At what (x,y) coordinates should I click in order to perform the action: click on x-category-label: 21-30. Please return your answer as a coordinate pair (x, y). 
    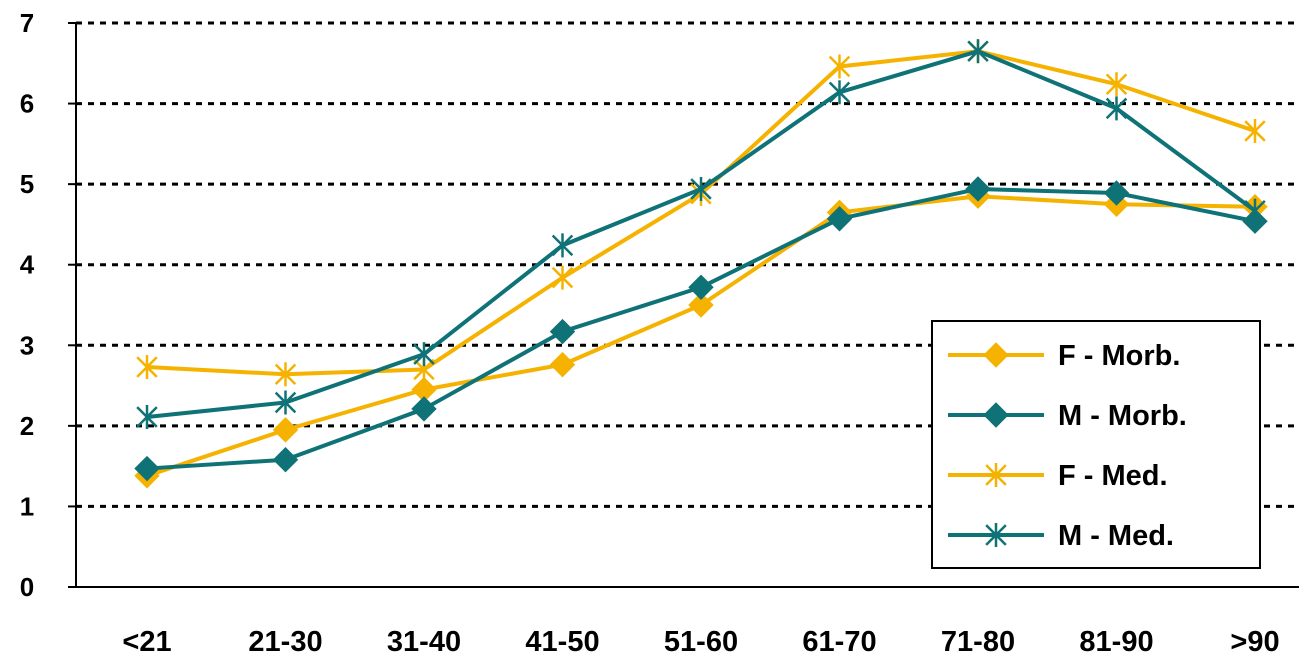
    Looking at the image, I should click on (285, 642).